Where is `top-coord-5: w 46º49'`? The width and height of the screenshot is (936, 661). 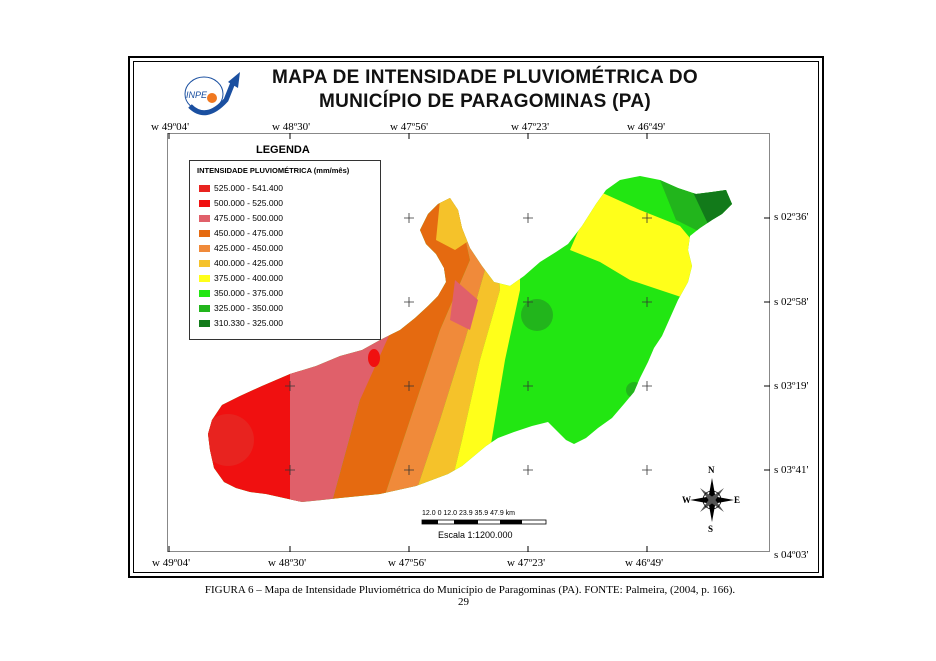
top-coord-5: w 46º49' is located at coordinates (646, 127).